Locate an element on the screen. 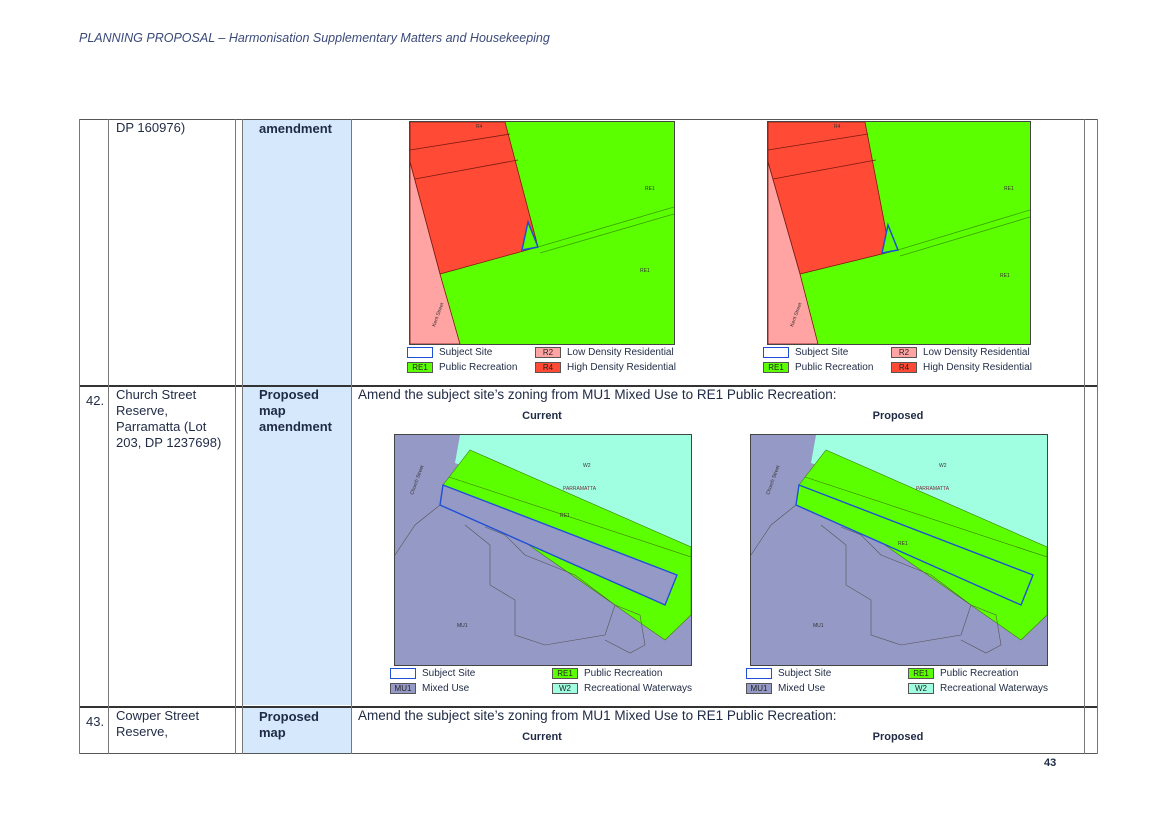 Image resolution: width=1175 pixels, height=831 pixels. zoning-map-current: W2 PARRAMATTA RE1 MU1 Church Street is located at coordinates (543, 550).